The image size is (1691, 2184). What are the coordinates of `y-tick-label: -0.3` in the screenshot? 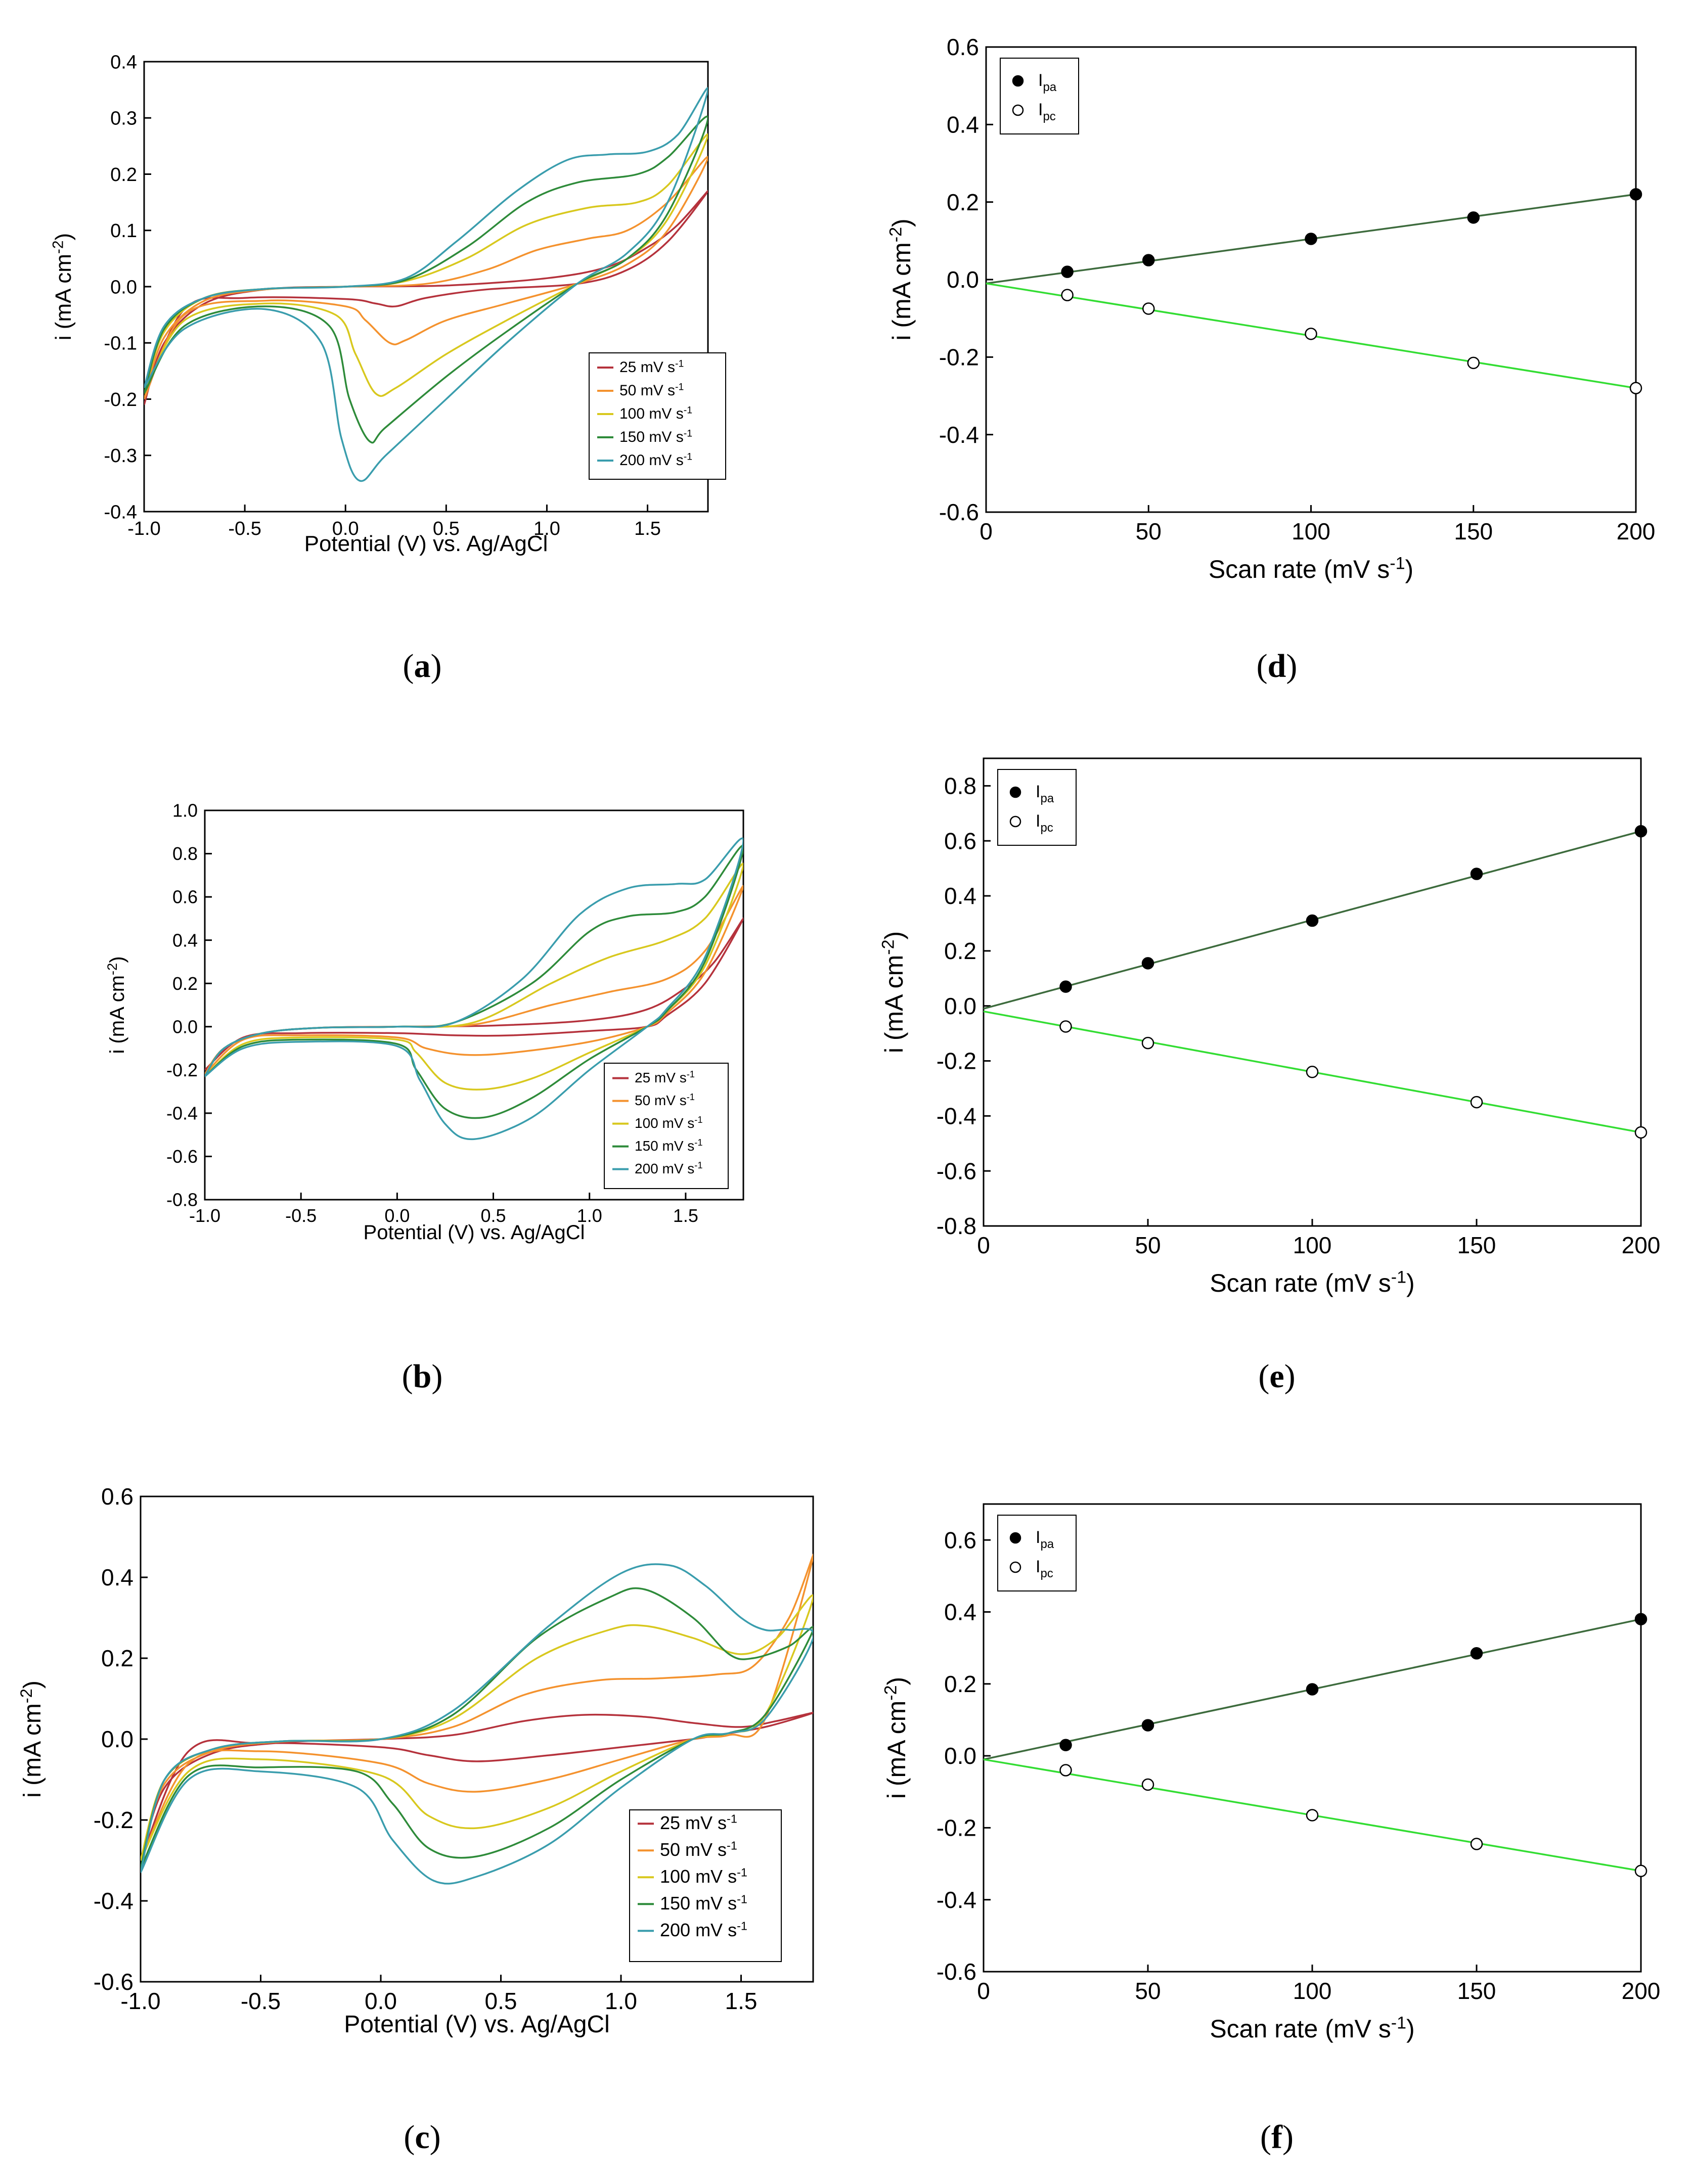 It's located at (120, 456).